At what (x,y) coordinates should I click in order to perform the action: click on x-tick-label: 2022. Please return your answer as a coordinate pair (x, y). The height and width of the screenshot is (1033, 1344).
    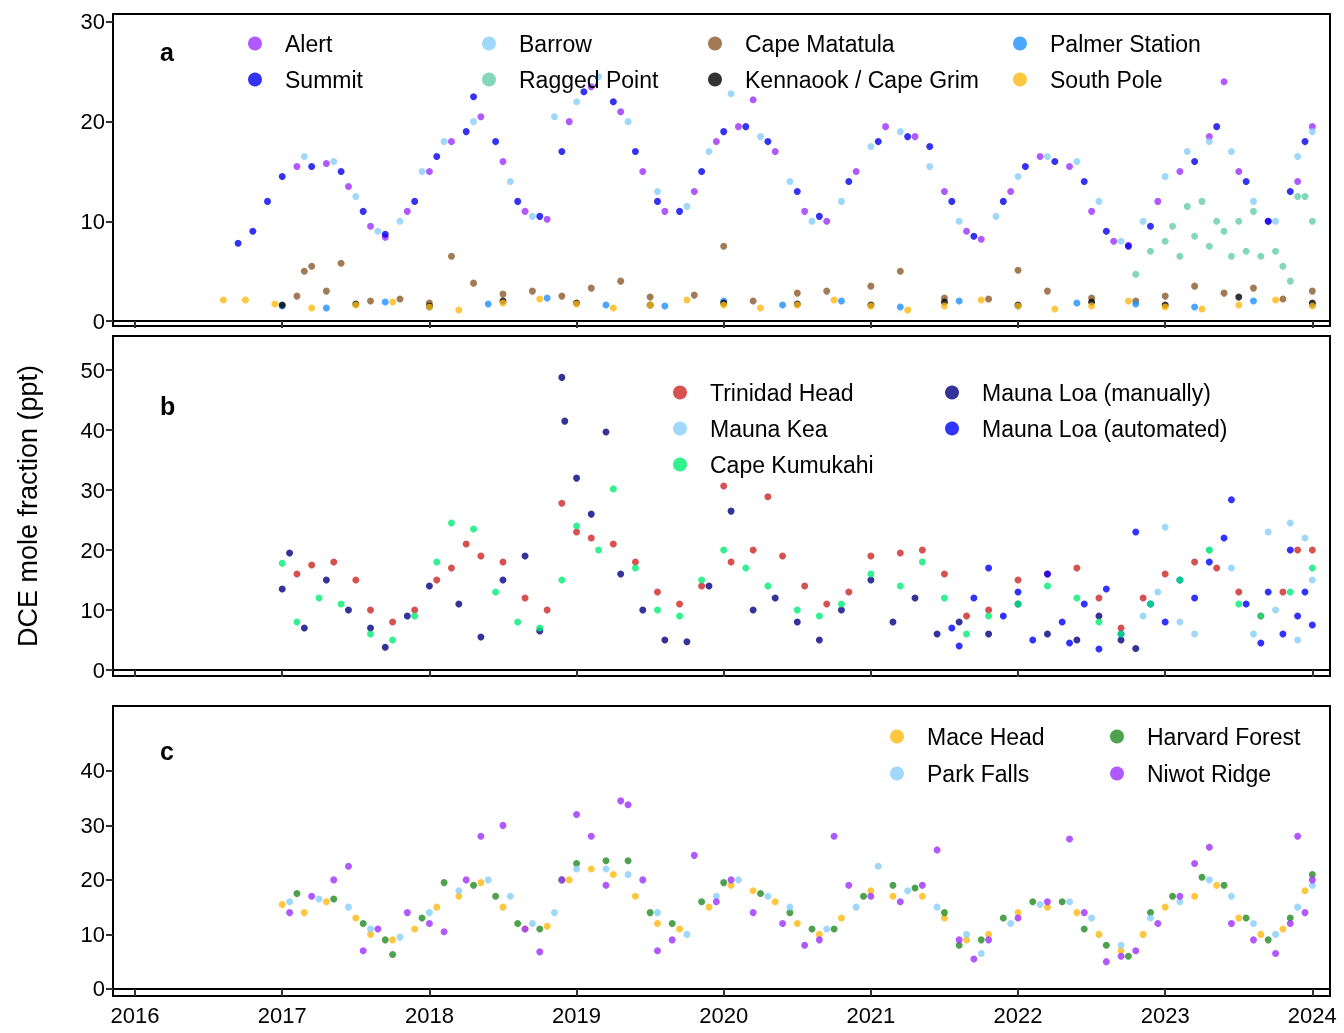
    Looking at the image, I should click on (1018, 1015).